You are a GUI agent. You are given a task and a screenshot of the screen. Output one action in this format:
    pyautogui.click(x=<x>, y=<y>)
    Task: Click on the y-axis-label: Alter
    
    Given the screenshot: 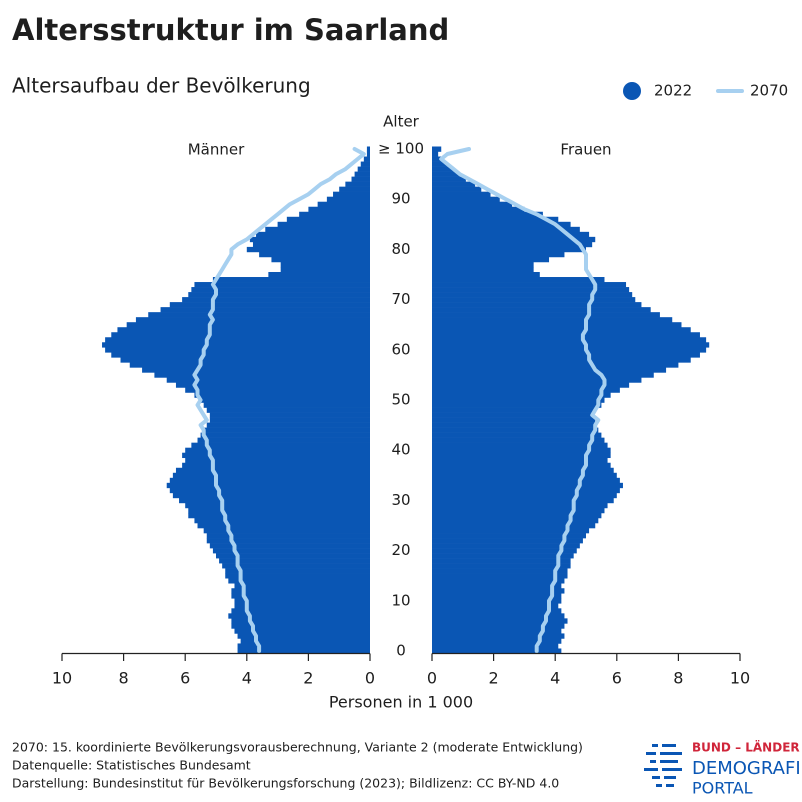 What is the action you would take?
    pyautogui.click(x=401, y=122)
    